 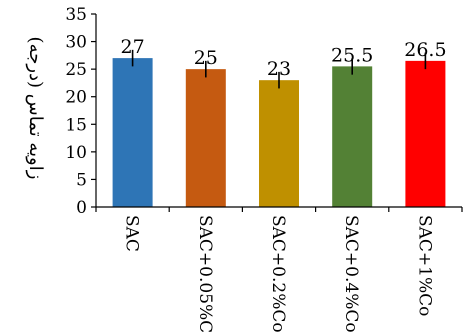 What do you see at coordinates (425, 50) in the screenshot?
I see `data-label-5: 26.5` at bounding box center [425, 50].